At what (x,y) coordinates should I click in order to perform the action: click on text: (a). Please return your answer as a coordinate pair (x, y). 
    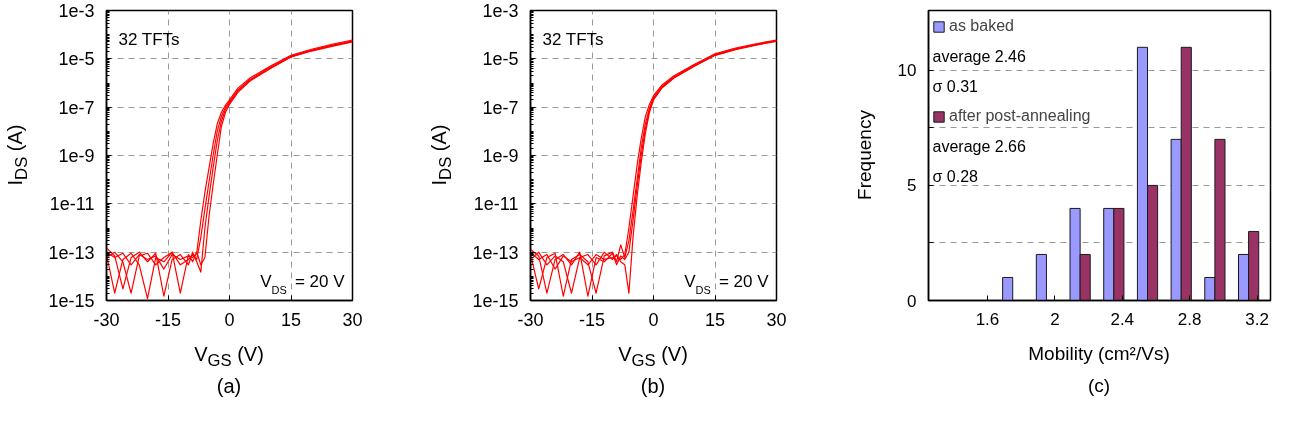
    Looking at the image, I should click on (229, 386).